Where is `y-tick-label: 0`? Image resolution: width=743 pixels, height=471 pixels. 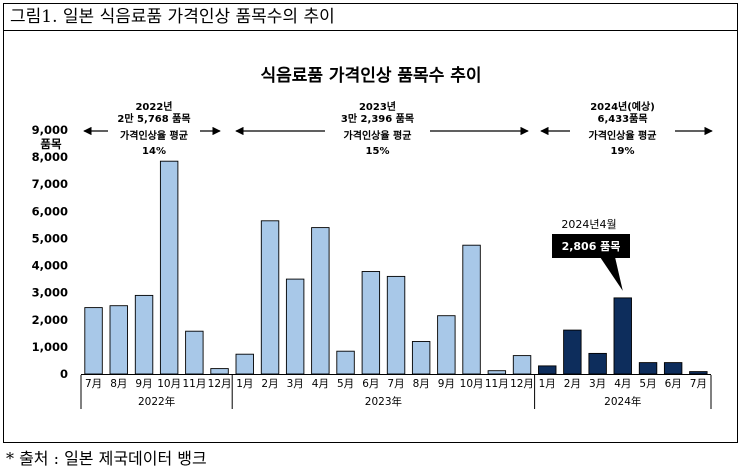
y-tick-label: 0 is located at coordinates (64, 374).